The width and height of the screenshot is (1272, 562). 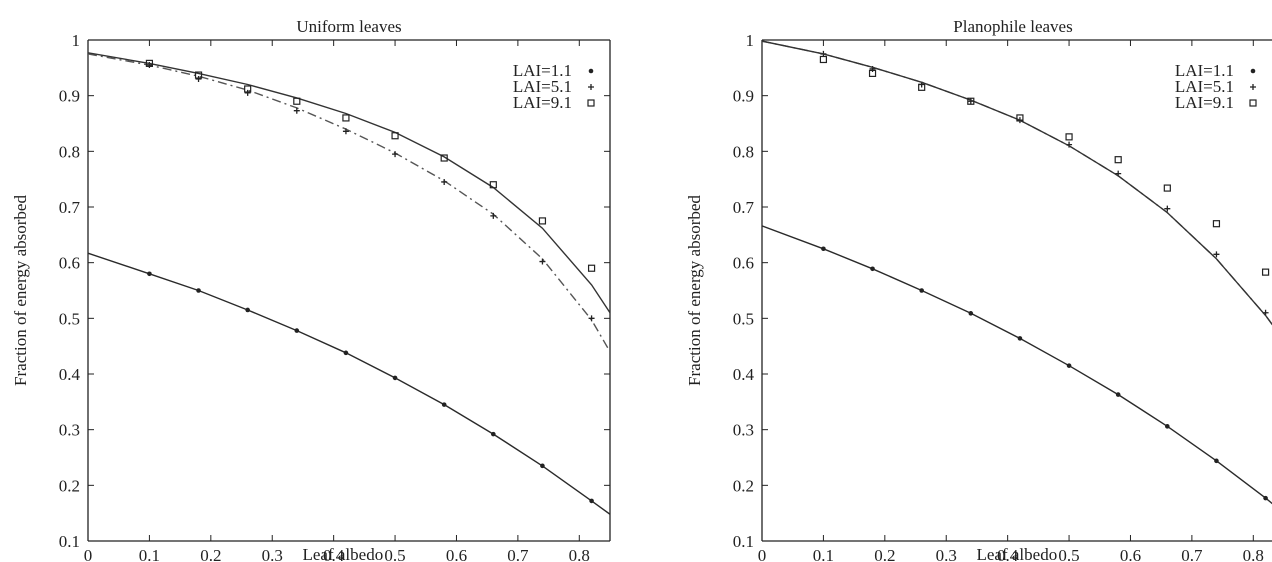 I want to click on y-axis-label: Fraction of energy absorbed, so click(x=694, y=290).